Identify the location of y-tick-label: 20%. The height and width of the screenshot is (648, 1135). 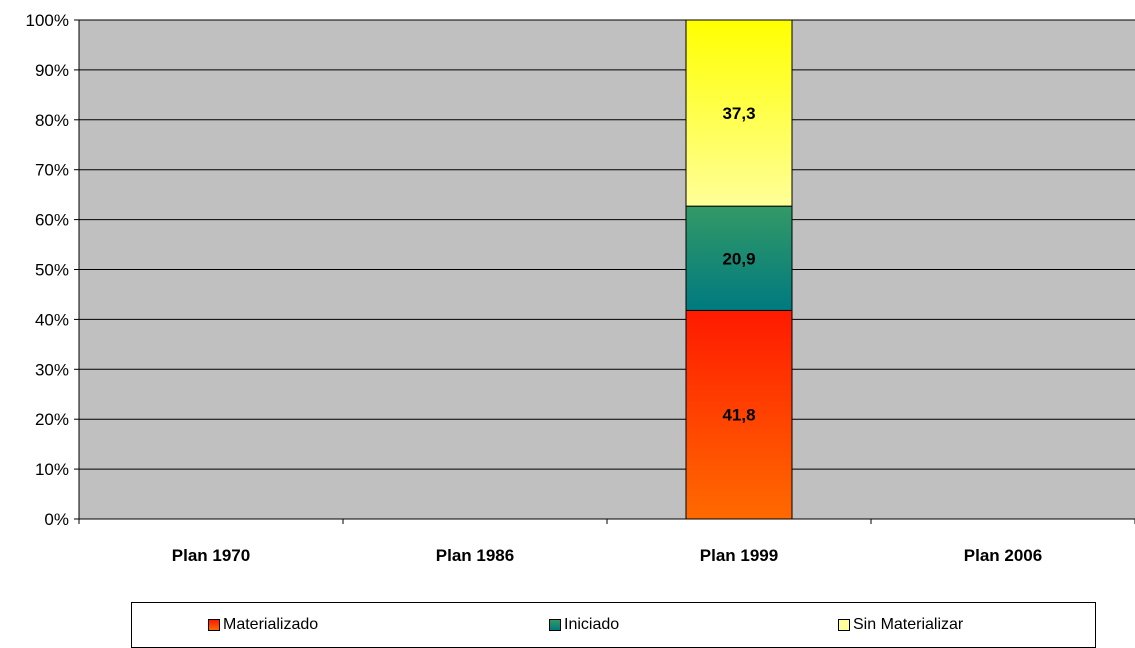
(52, 419).